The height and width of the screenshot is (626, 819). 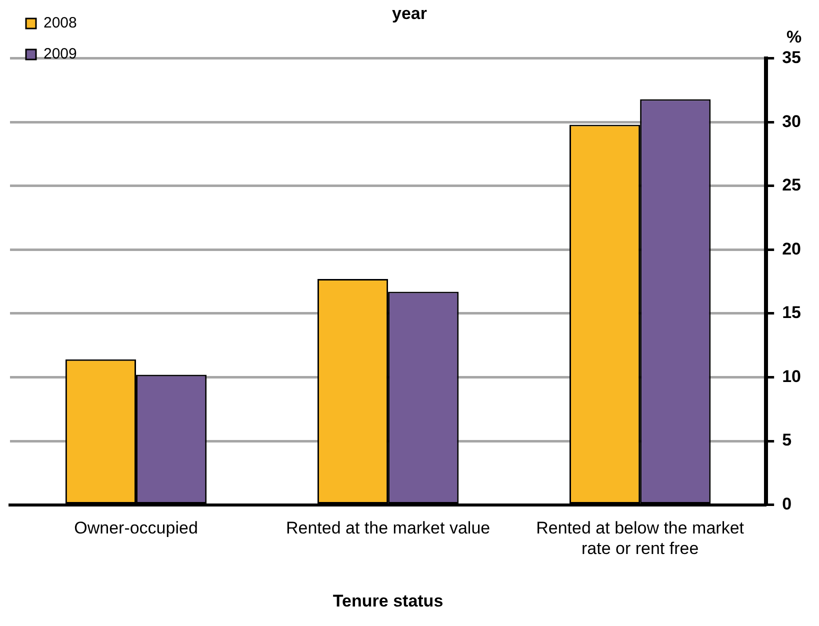 I want to click on legend-label: 2008, so click(x=60, y=23).